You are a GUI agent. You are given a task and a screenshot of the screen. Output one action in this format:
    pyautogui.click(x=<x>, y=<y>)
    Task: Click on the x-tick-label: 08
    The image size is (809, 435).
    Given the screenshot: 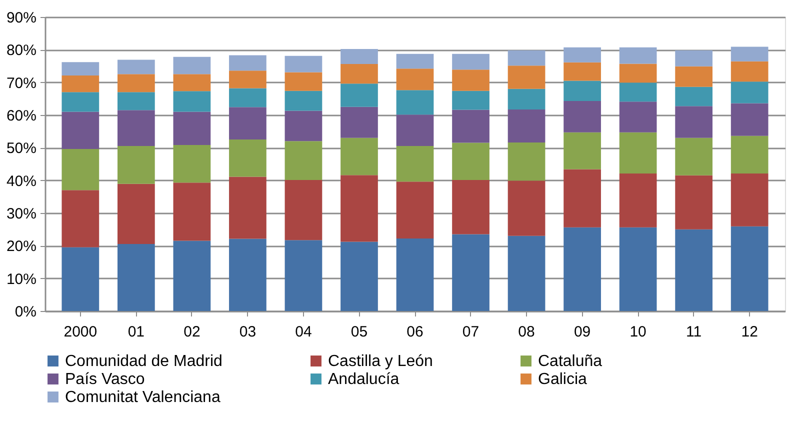 What is the action you would take?
    pyautogui.click(x=526, y=332)
    